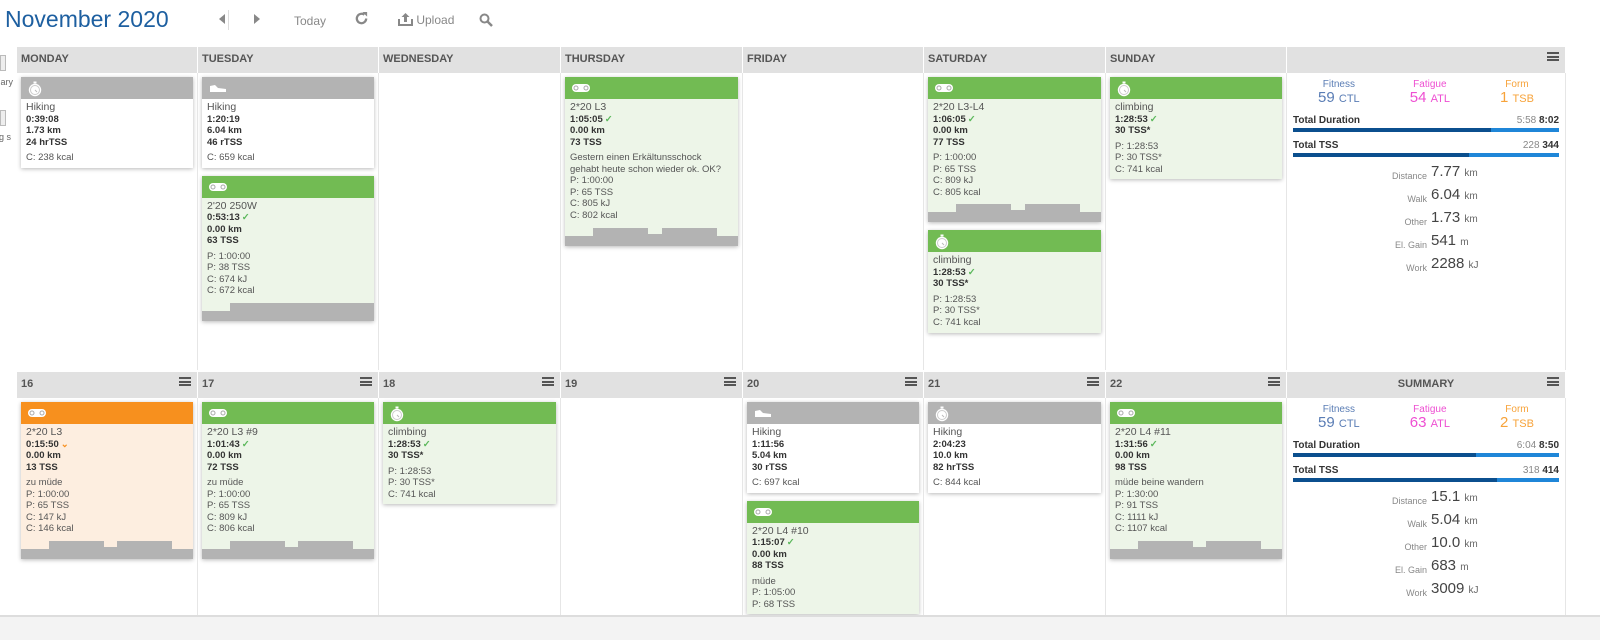 The width and height of the screenshot is (1600, 640). What do you see at coordinates (411, 483) in the screenshot?
I see `workout-detail: P: 30 TSS*` at bounding box center [411, 483].